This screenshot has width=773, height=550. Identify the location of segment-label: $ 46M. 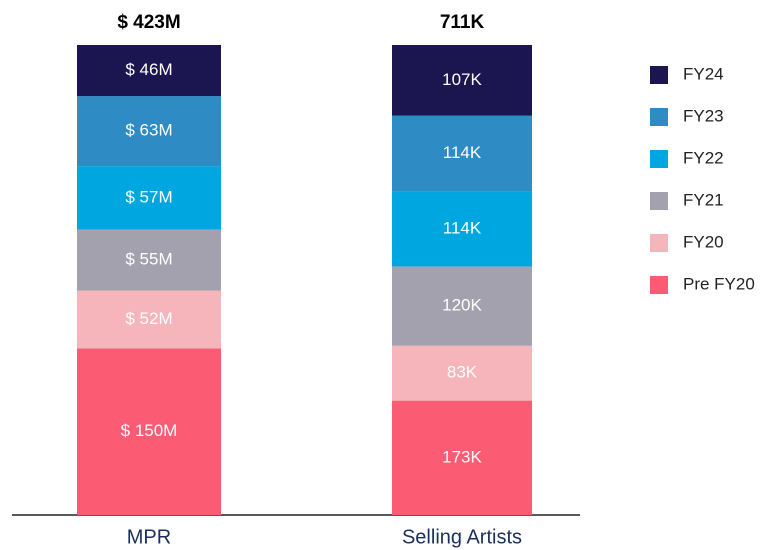
(148, 69).